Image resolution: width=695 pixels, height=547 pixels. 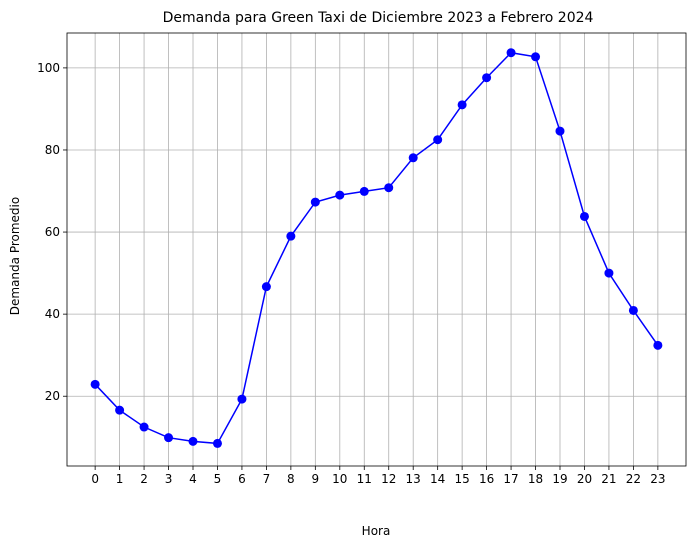 I want to click on x-tick-label: 1, so click(x=120, y=479).